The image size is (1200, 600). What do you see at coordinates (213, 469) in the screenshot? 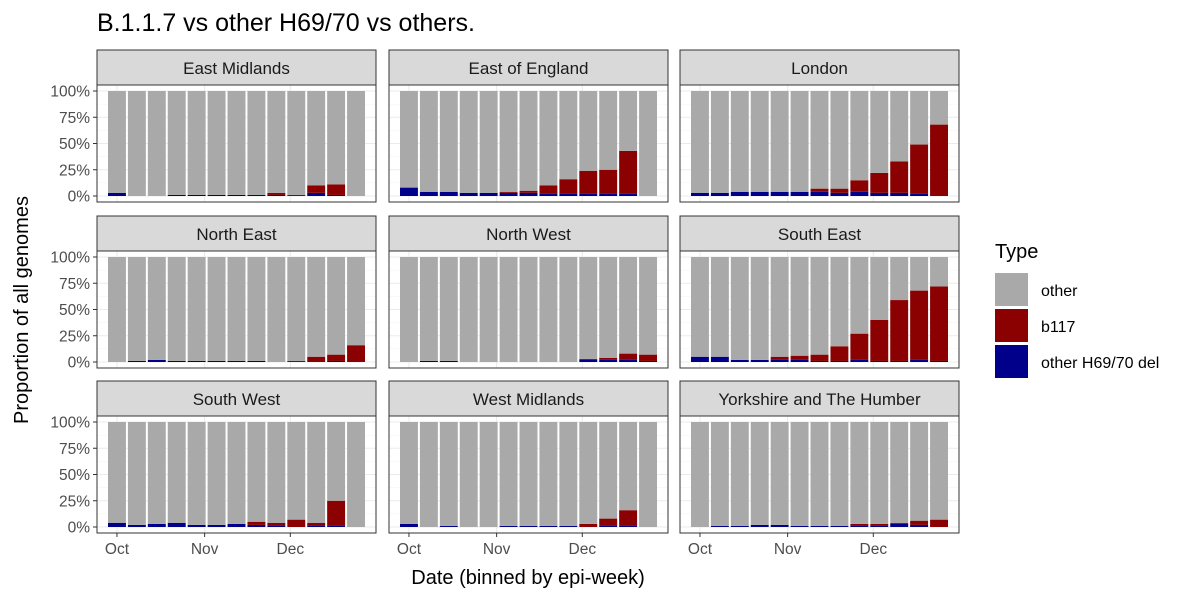
I see `facet-panel: South West 0% 25% 50% 75% 100% Oct Nov Dec` at bounding box center [213, 469].